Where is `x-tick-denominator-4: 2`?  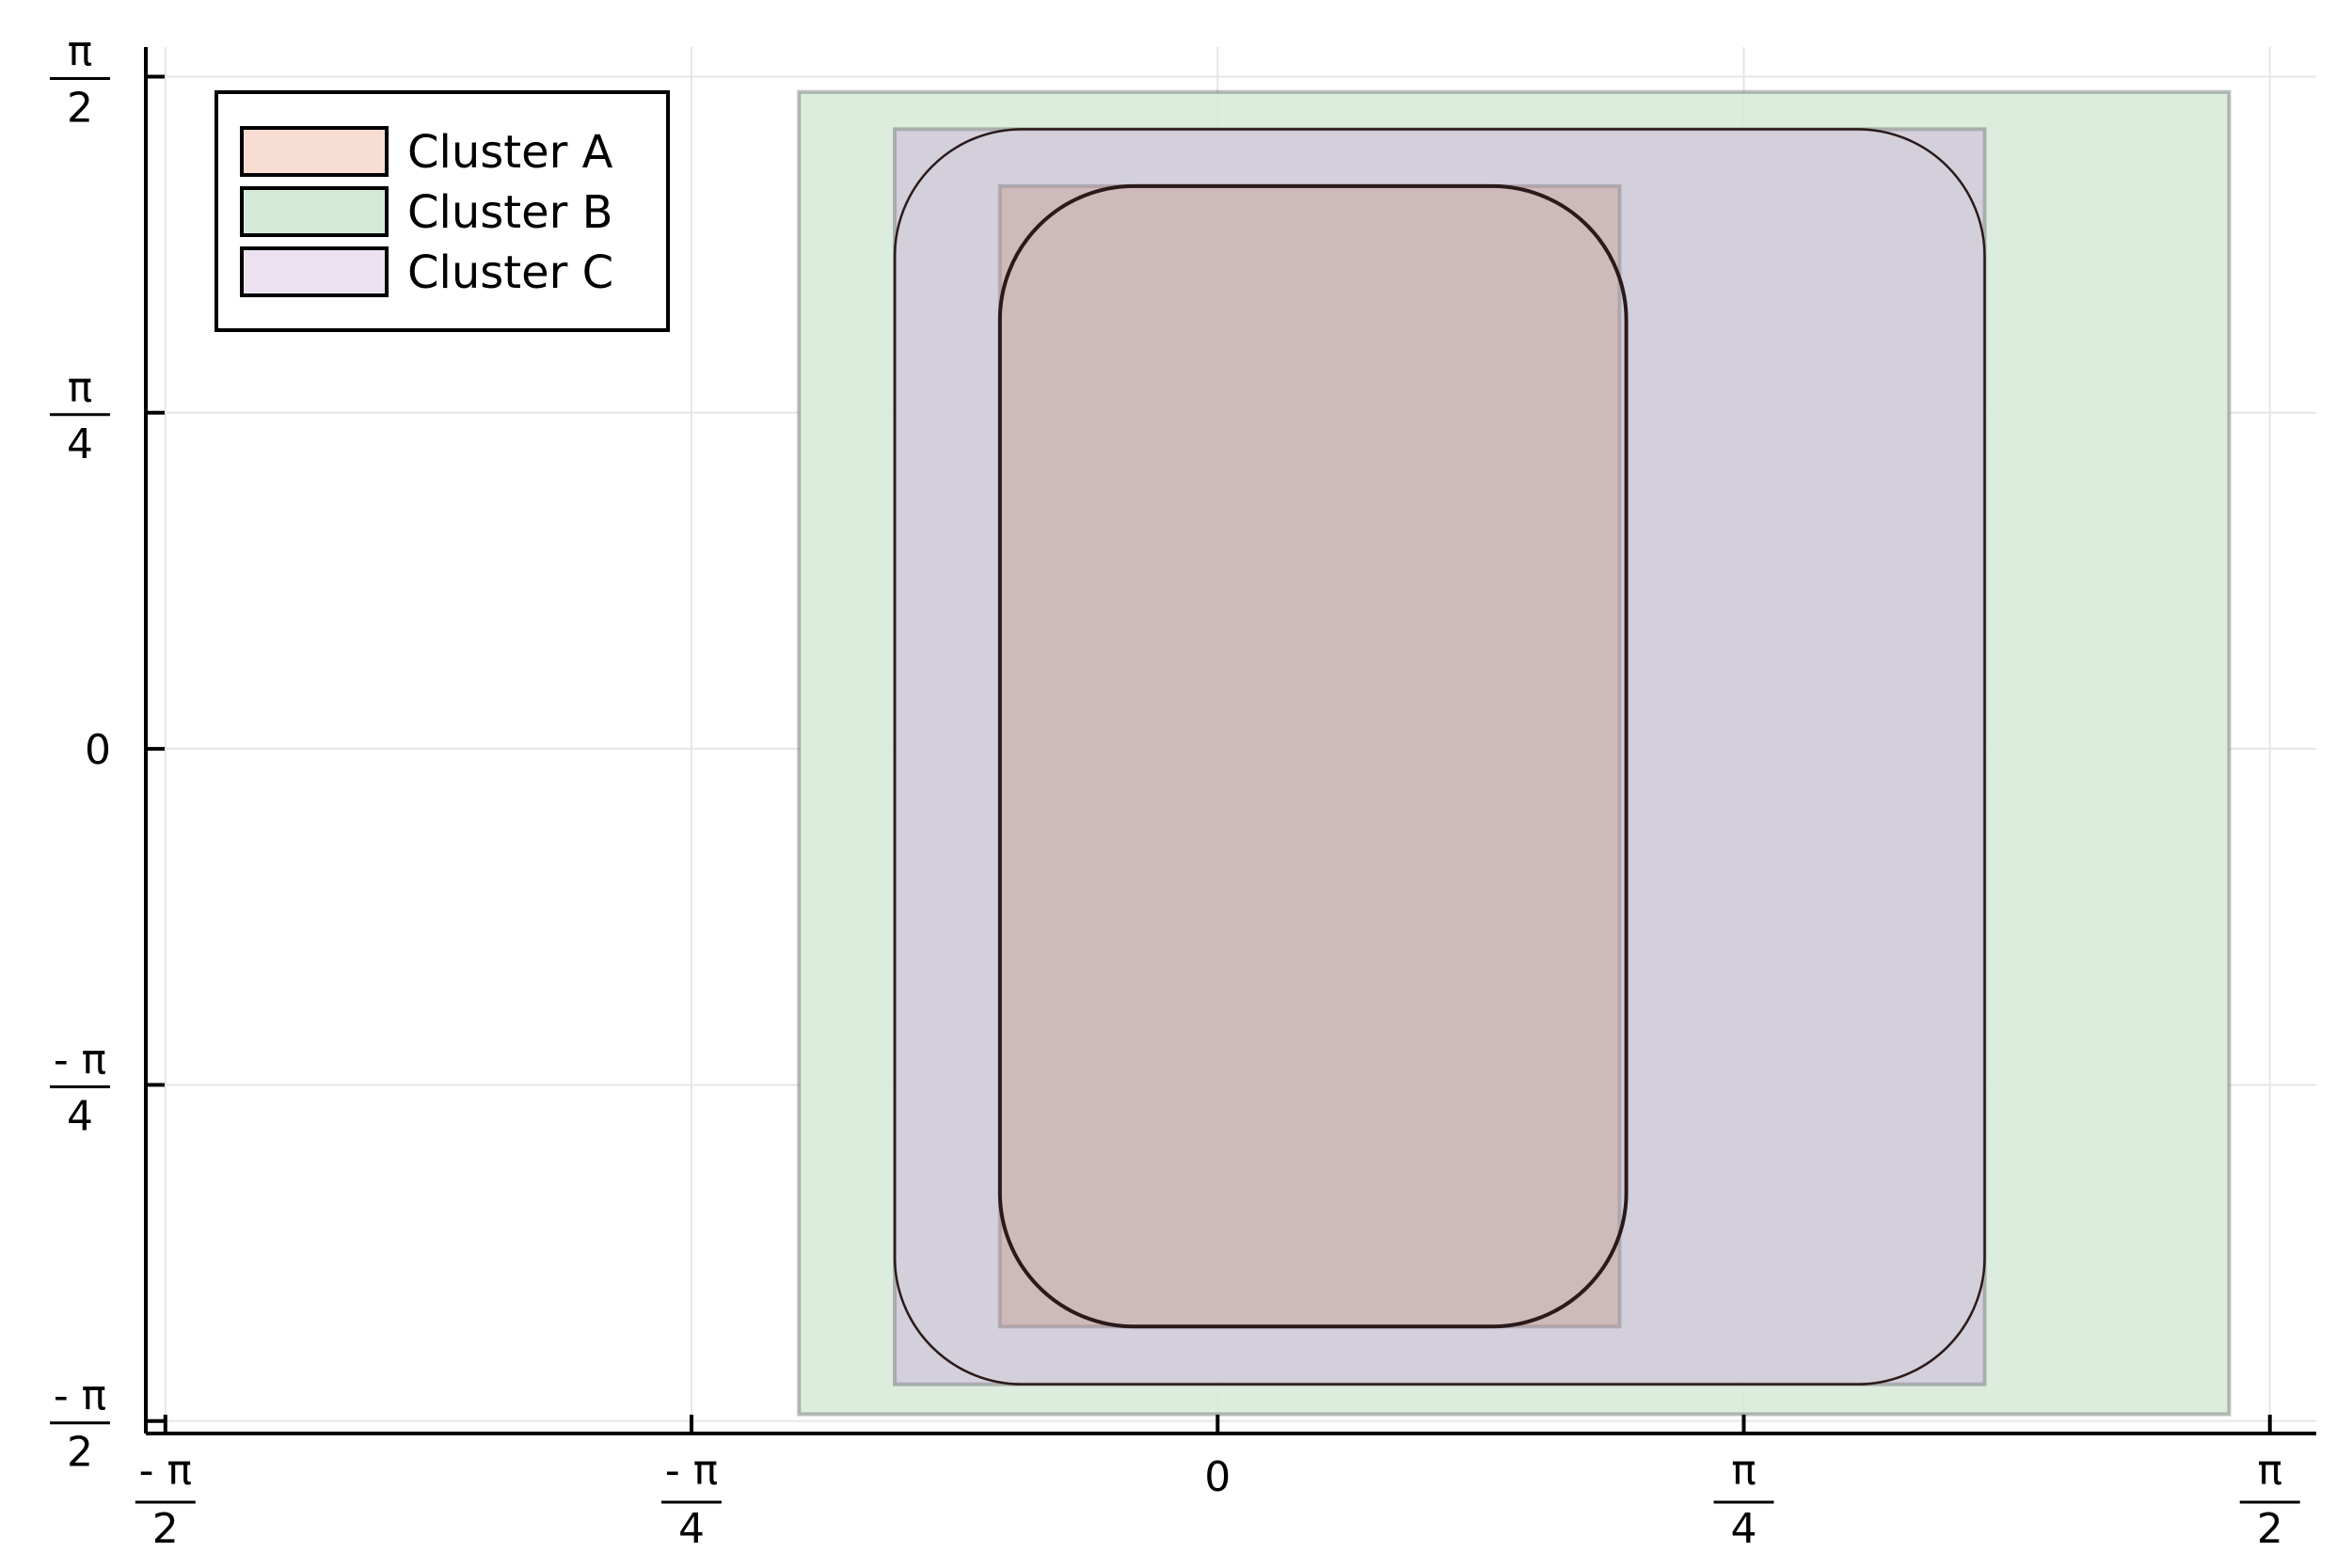 x-tick-denominator-4: 2 is located at coordinates (2270, 1529).